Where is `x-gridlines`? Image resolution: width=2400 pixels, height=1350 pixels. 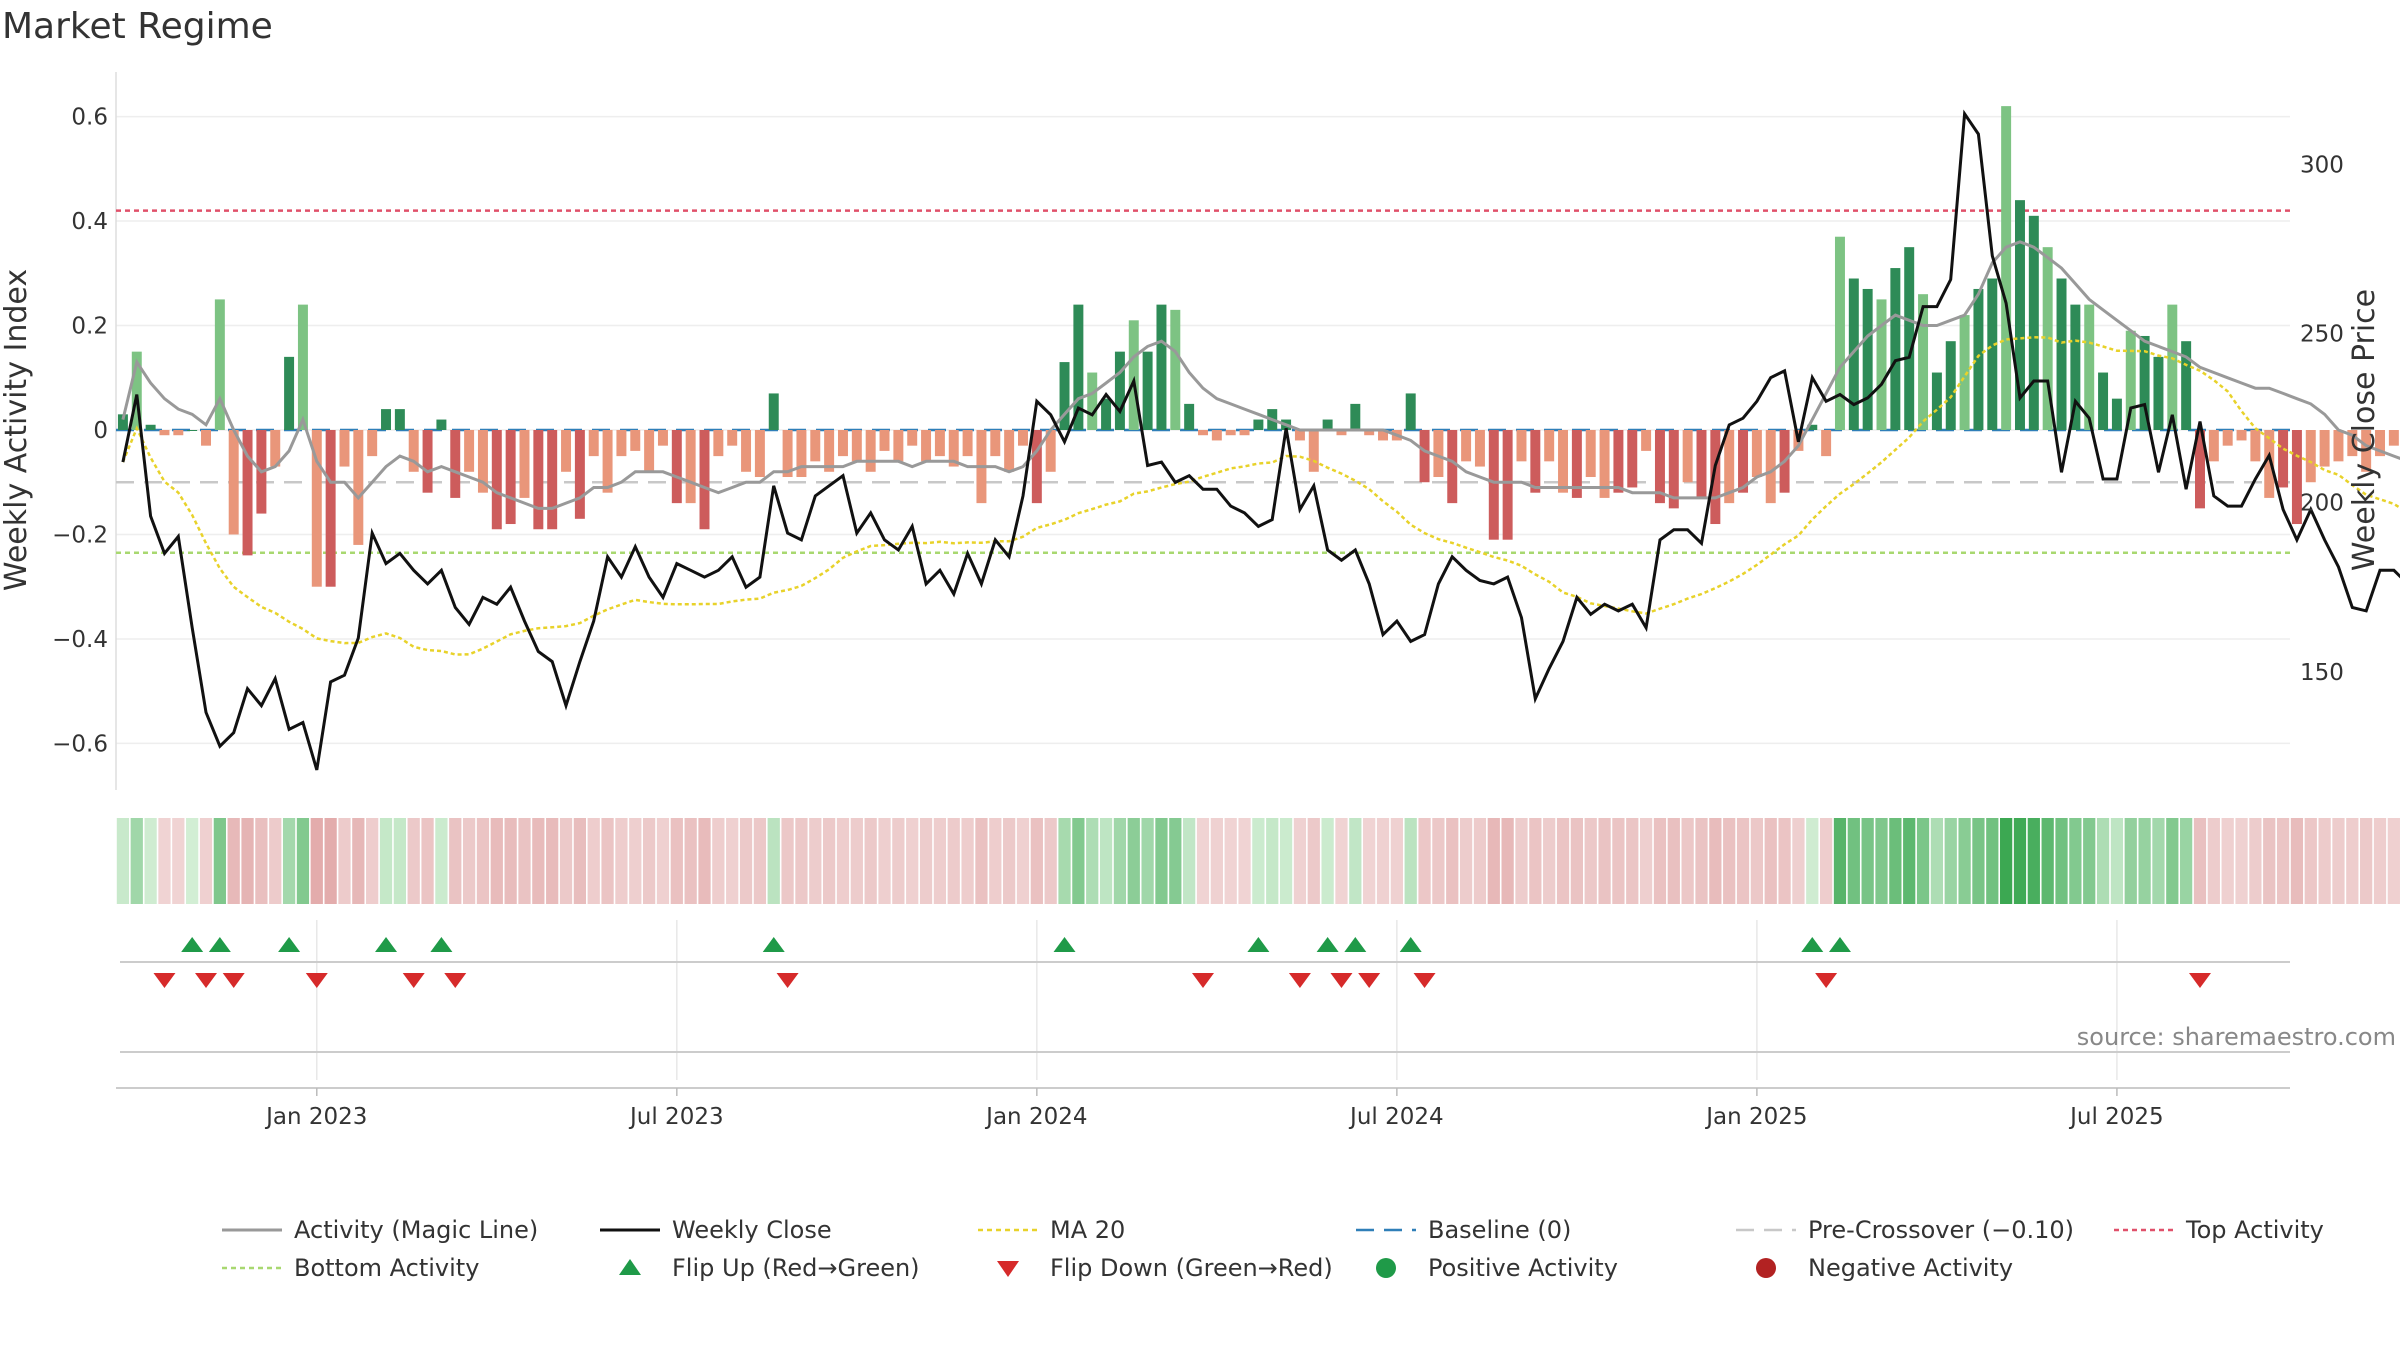
x-gridlines is located at coordinates (1217, 1000).